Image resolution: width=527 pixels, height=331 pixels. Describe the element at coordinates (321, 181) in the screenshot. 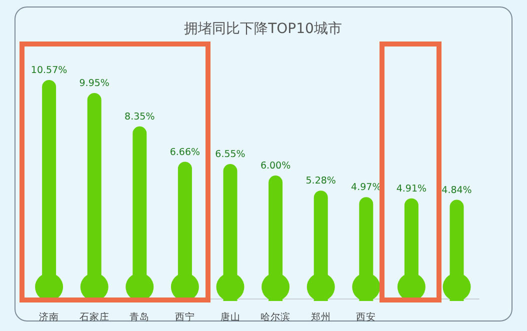

I see `data-label: 5.28%` at that location.